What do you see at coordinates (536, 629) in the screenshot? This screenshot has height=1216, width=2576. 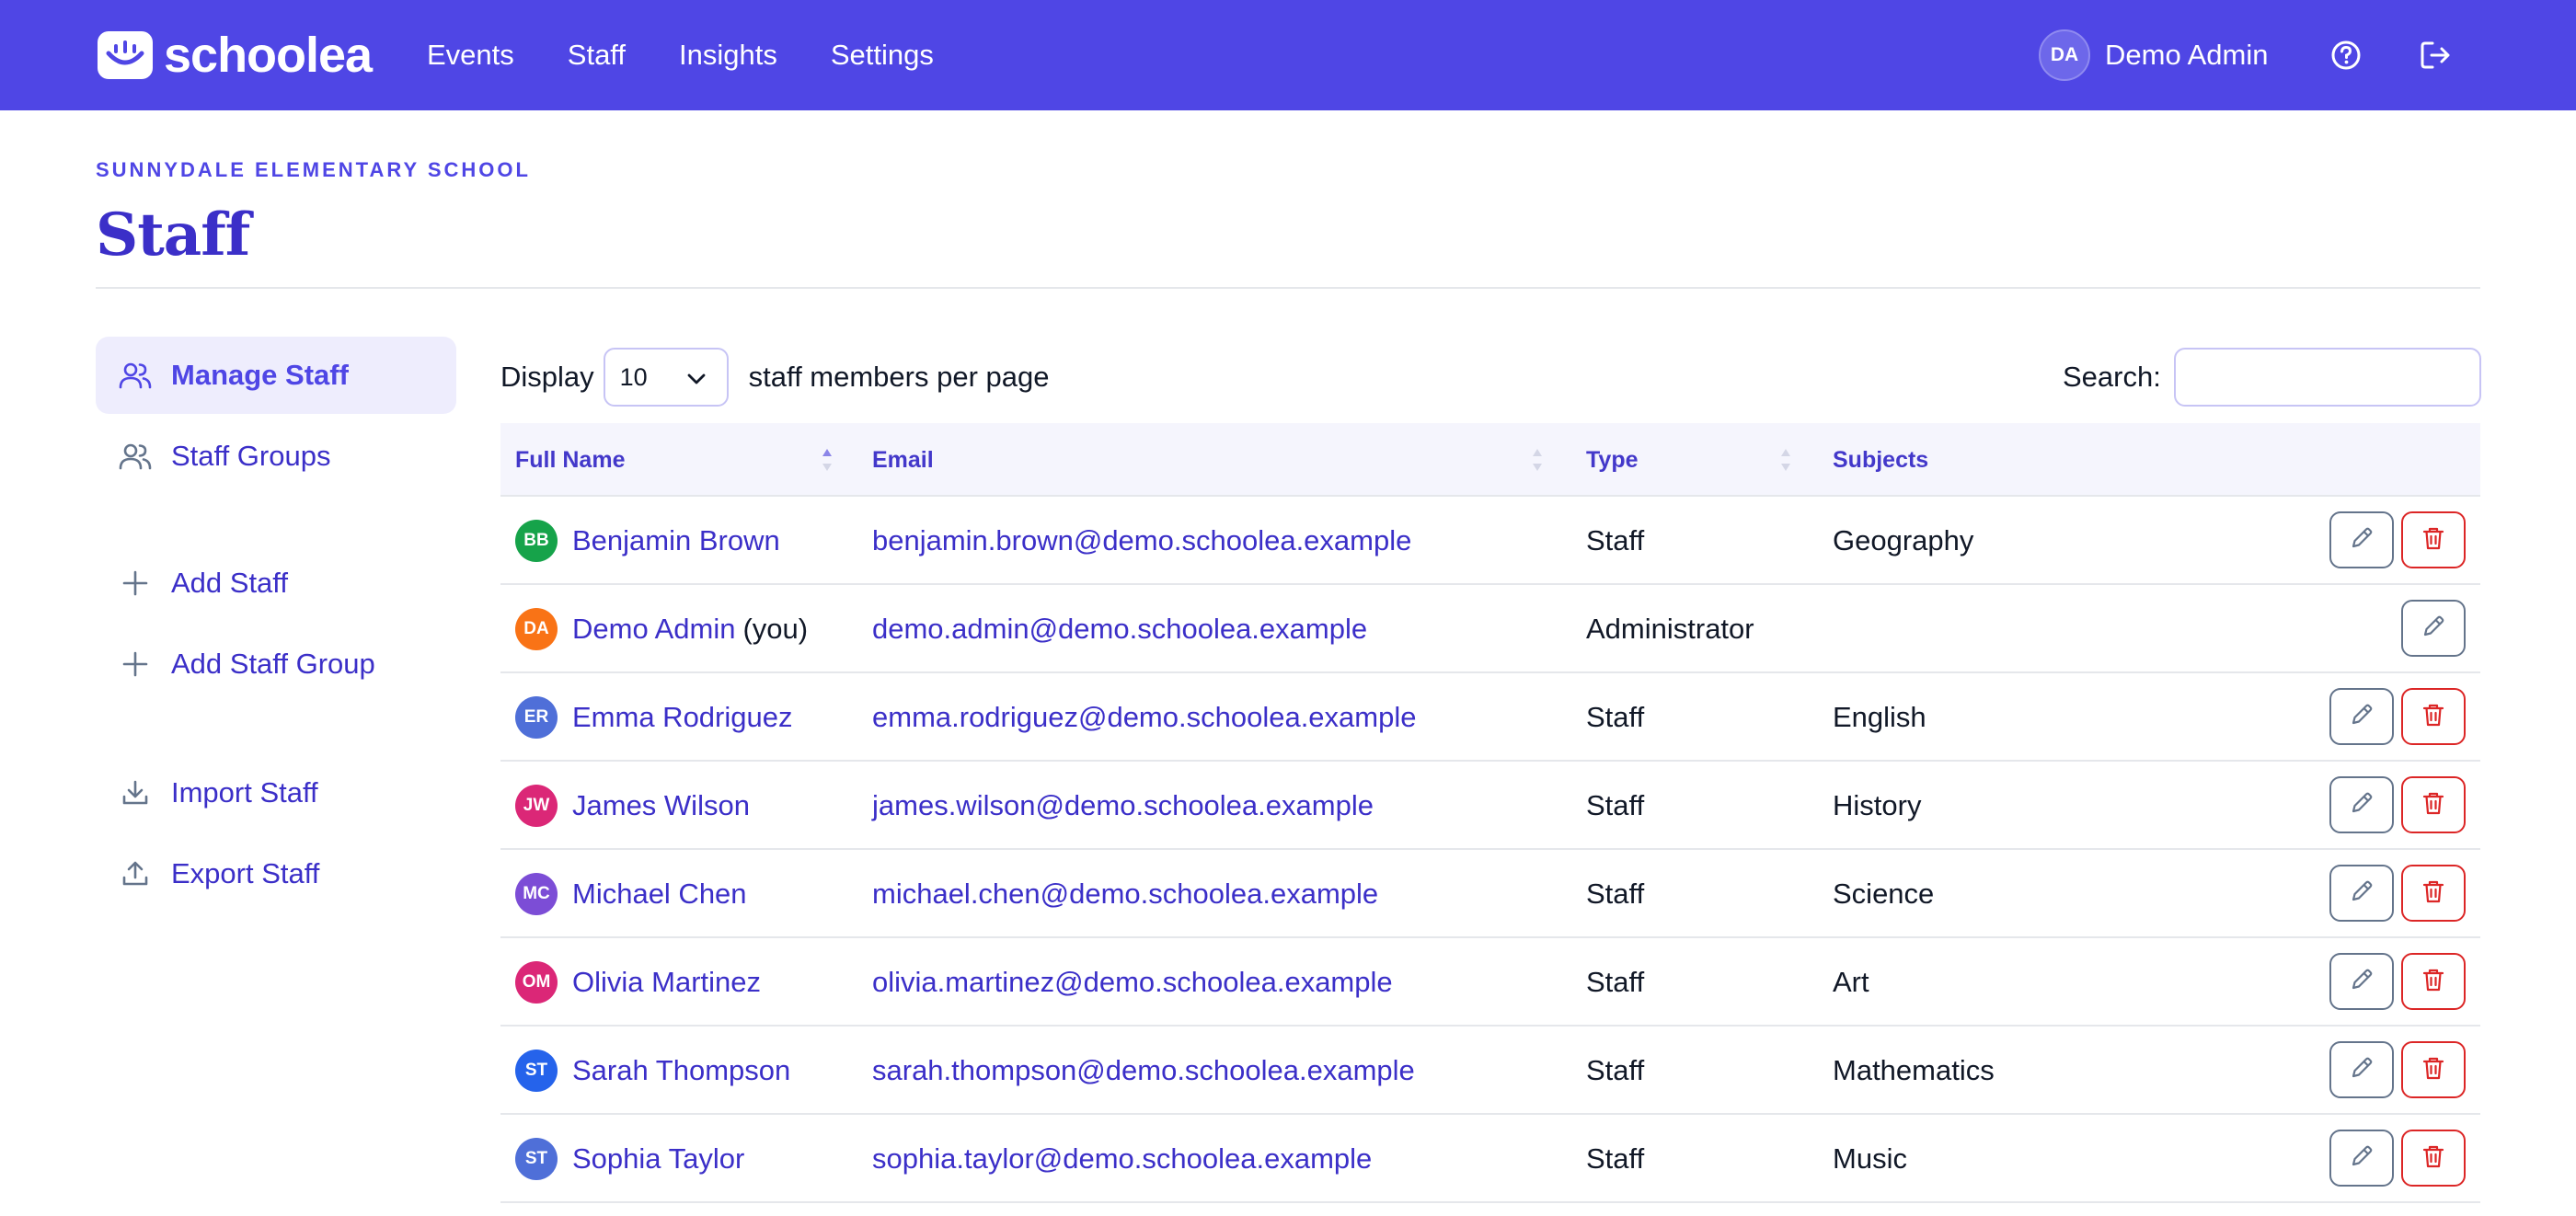 I see `avatar: DA` at bounding box center [536, 629].